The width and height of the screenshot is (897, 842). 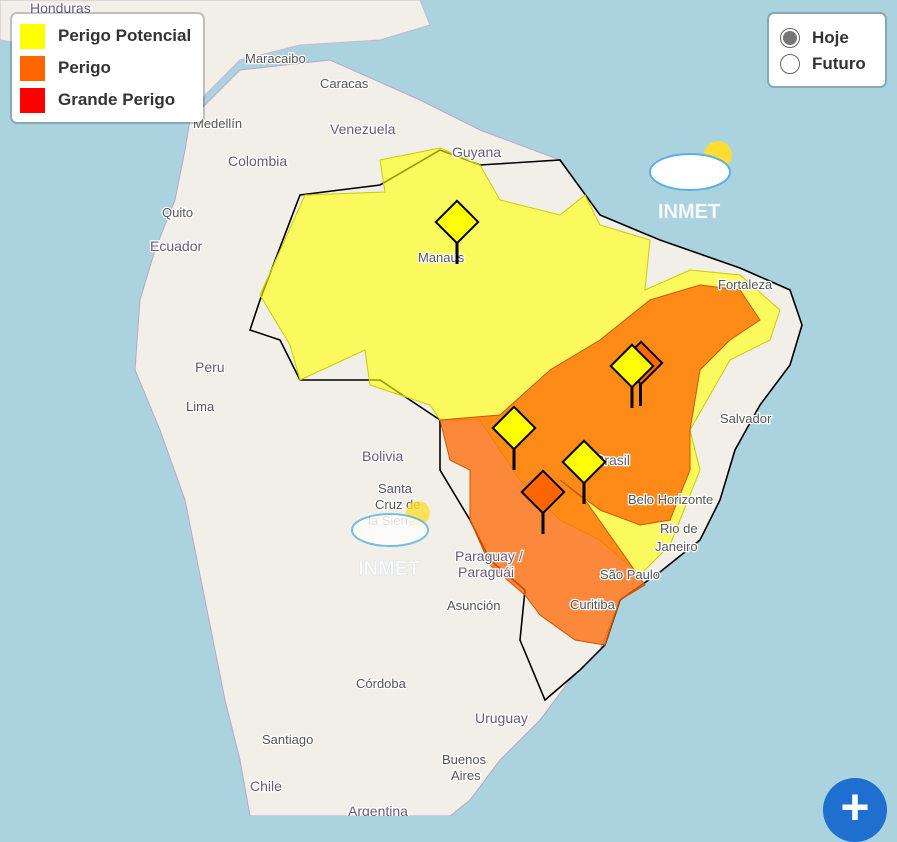 I want to click on legend-item-perigo-potencial: Perigo Potencial, so click(x=105, y=36).